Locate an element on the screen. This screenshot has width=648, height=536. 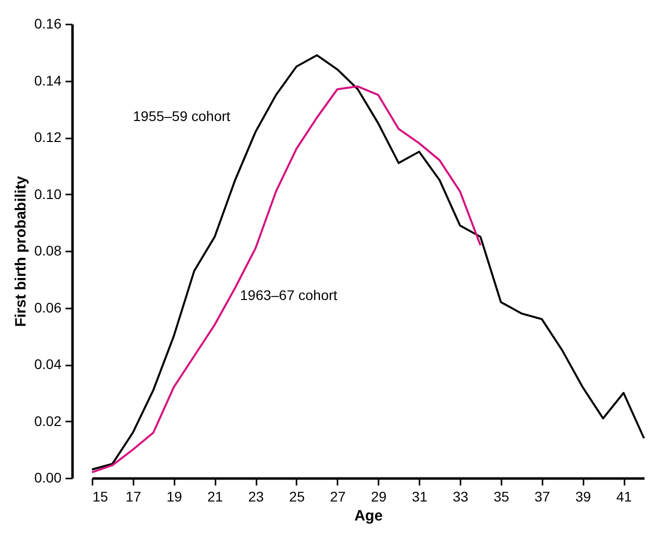
y-tick-label: 0.04 is located at coordinates (48, 364).